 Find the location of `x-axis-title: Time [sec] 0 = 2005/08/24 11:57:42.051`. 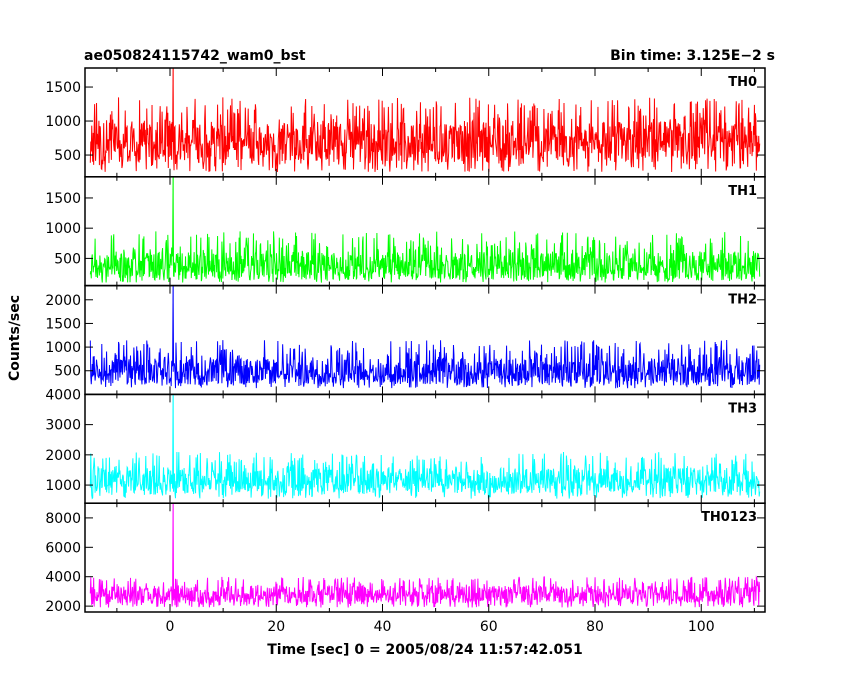

x-axis-title: Time [sec] 0 = 2005/08/24 11:57:42.051 is located at coordinates (425, 650).